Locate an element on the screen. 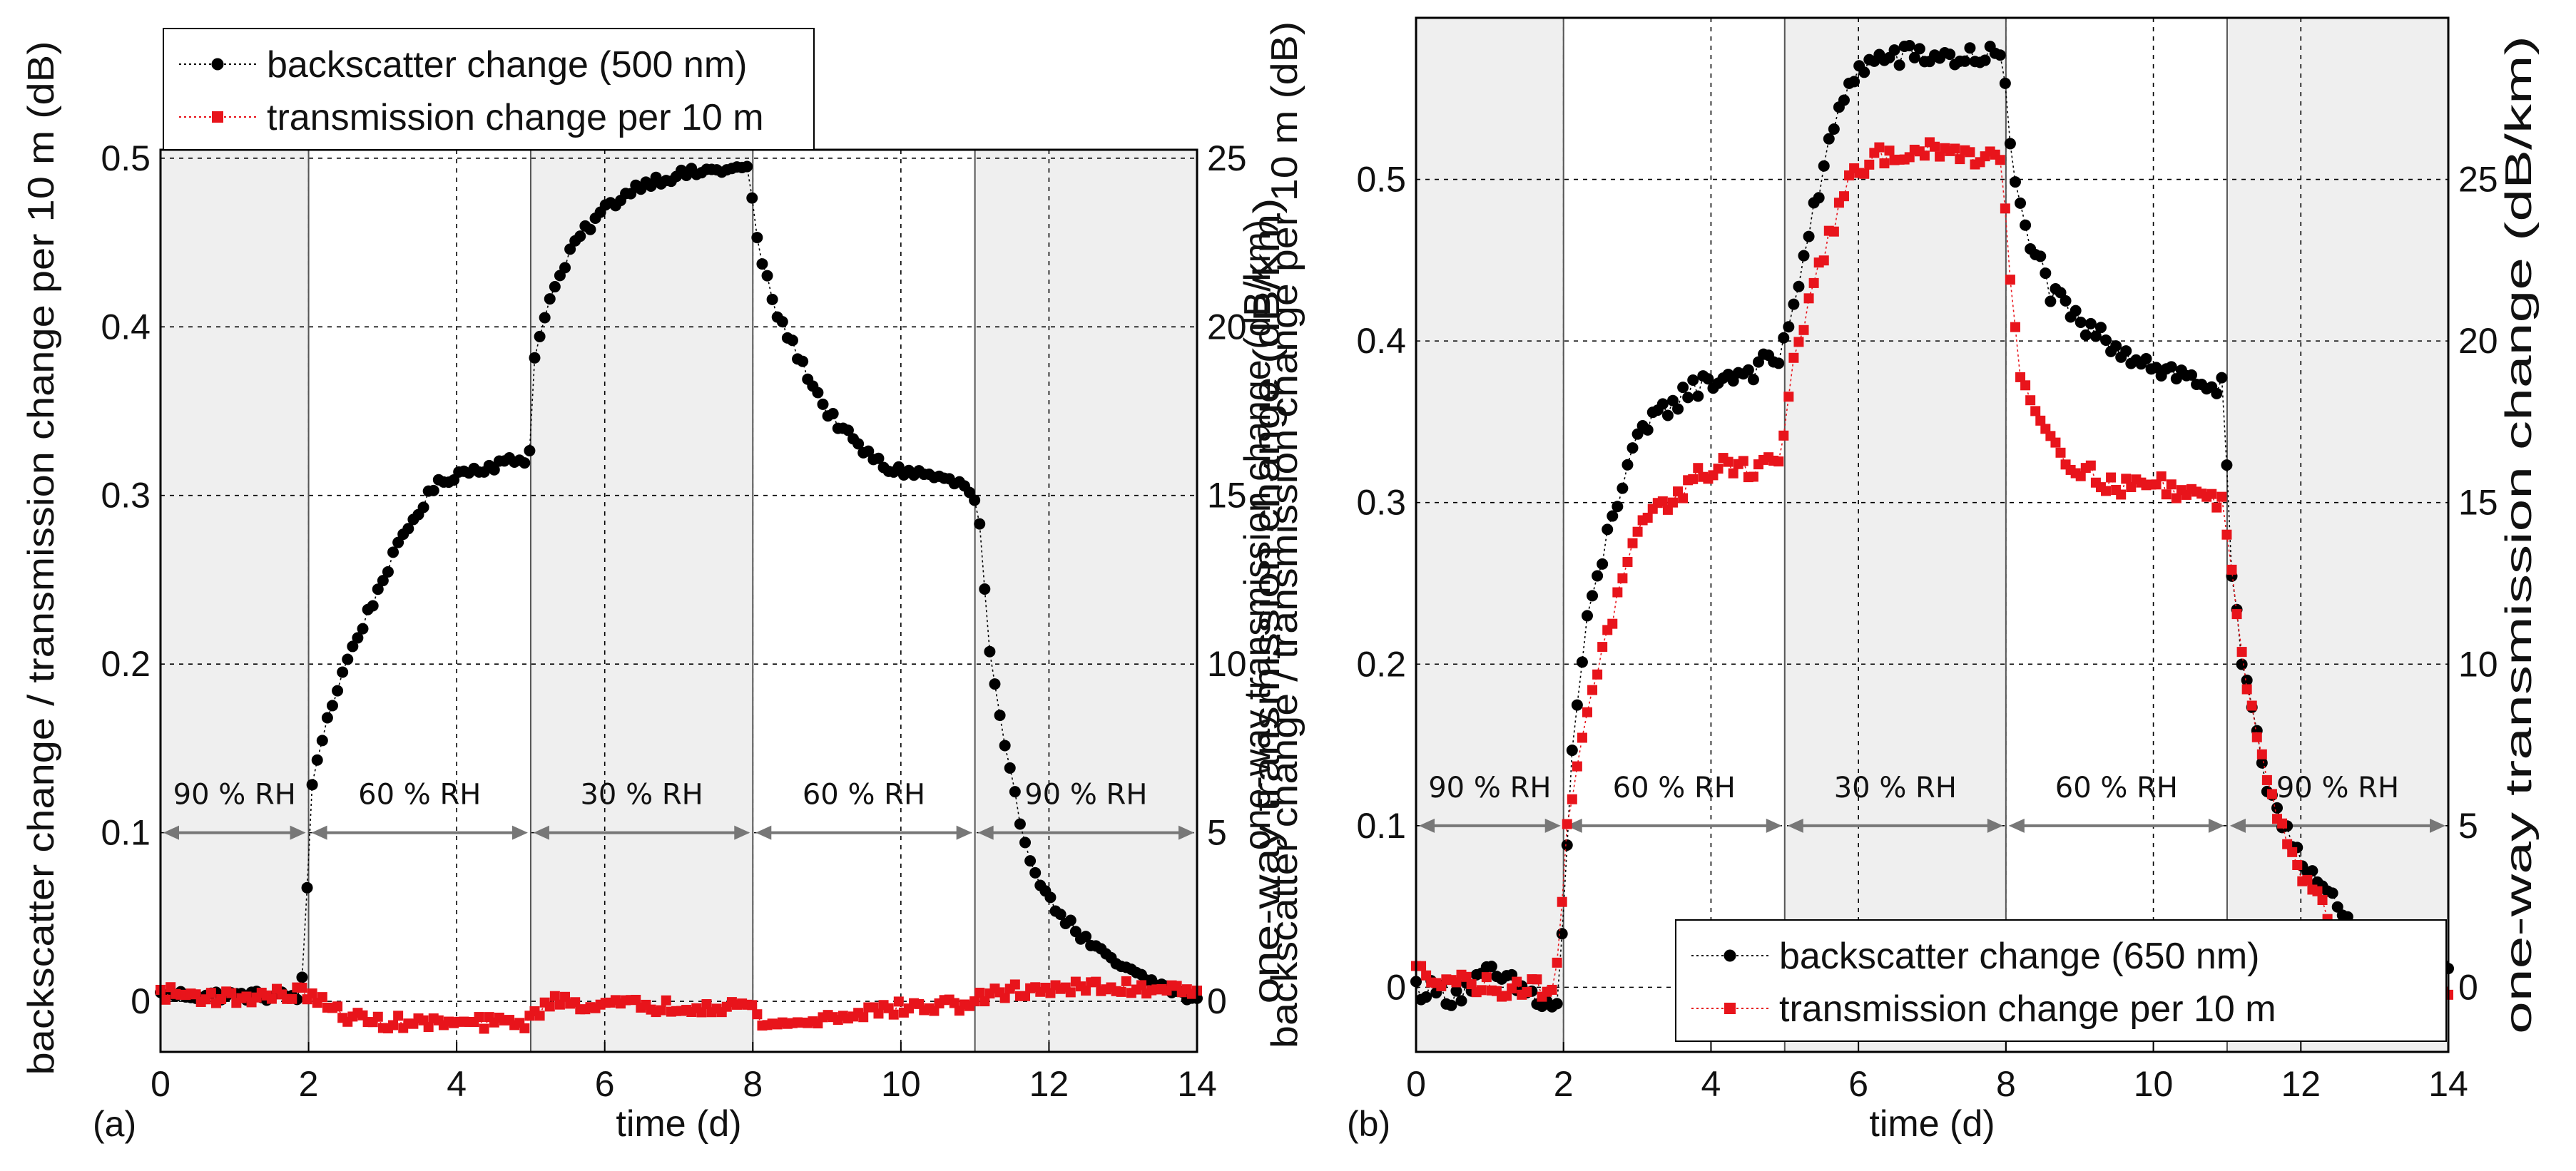 The image size is (2576, 1171). panel-a-xtick: 2 is located at coordinates (309, 1084).